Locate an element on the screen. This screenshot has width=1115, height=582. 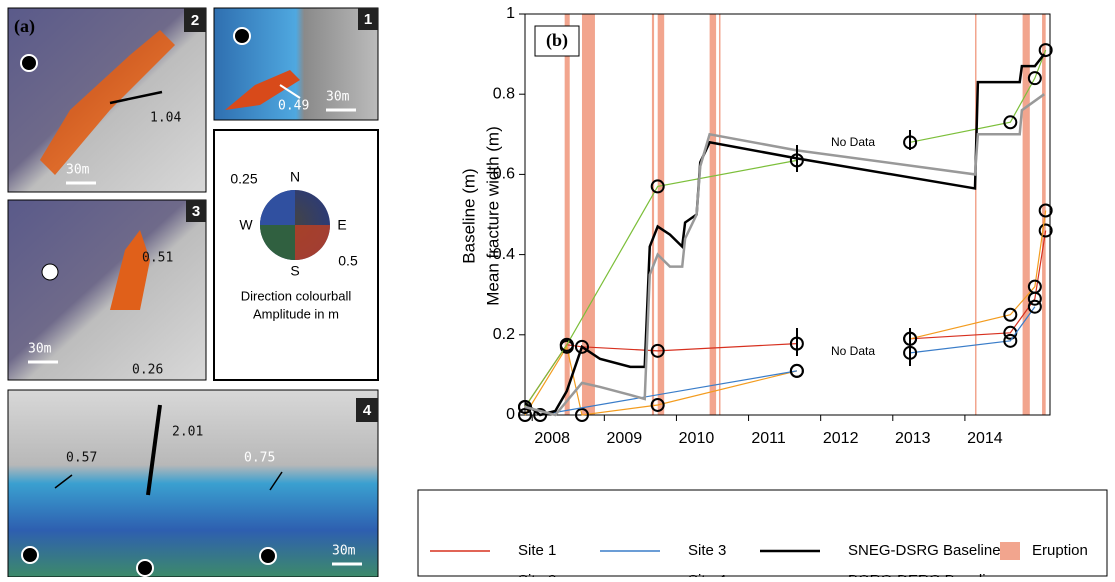
amplitude-label: 0.51 is located at coordinates (157, 258).